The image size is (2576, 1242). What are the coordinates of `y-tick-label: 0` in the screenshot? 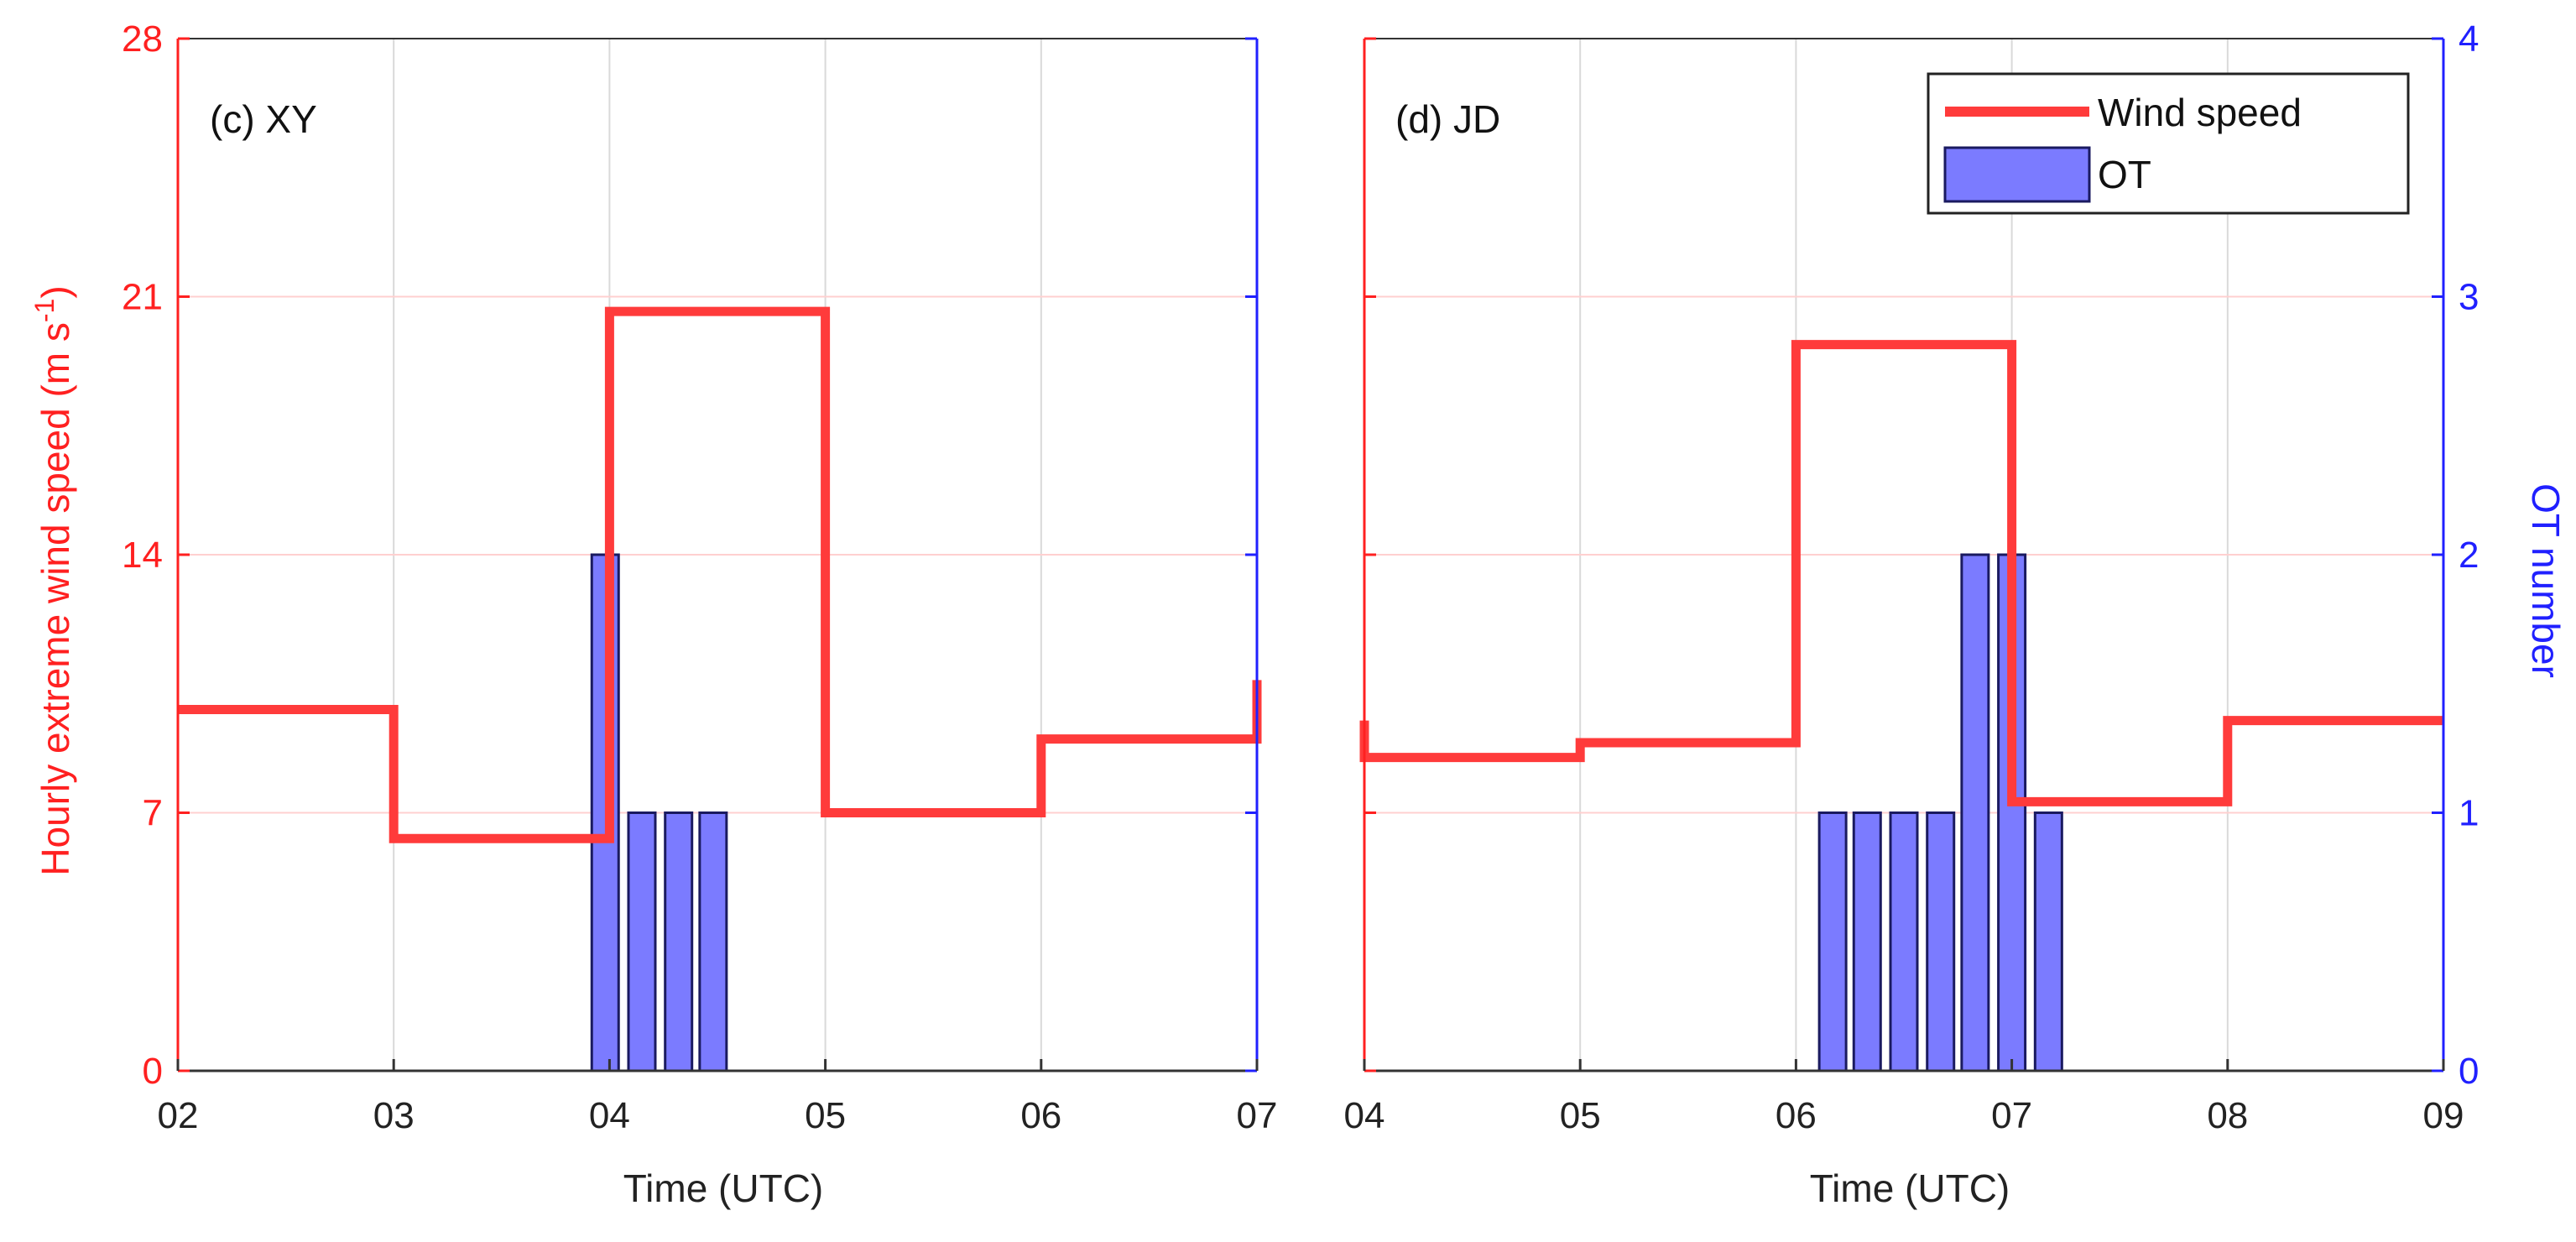 It's located at (153, 1071).